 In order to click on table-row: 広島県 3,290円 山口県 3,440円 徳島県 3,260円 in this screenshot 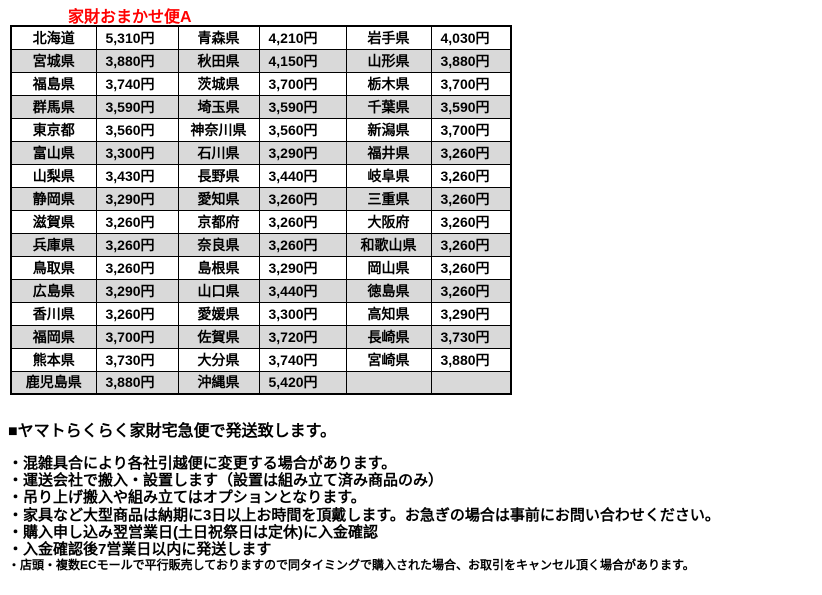, I will do `click(261, 290)`.